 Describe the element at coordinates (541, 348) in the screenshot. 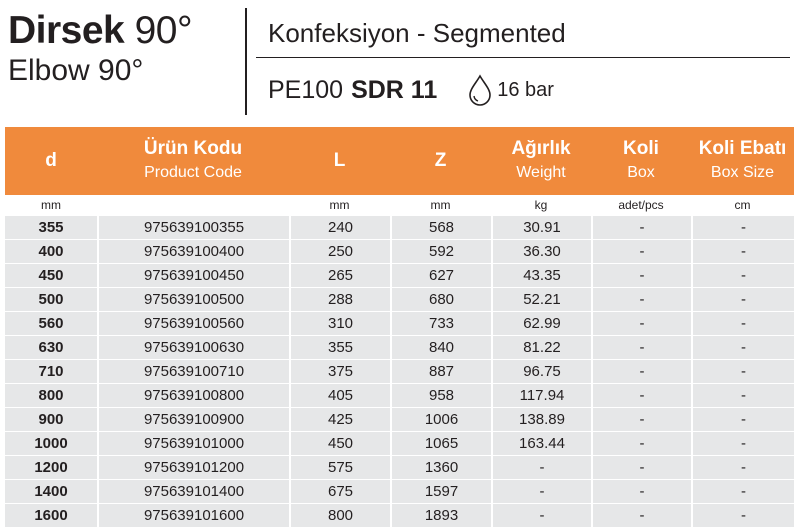

I see `cell-weight: 81.22` at that location.